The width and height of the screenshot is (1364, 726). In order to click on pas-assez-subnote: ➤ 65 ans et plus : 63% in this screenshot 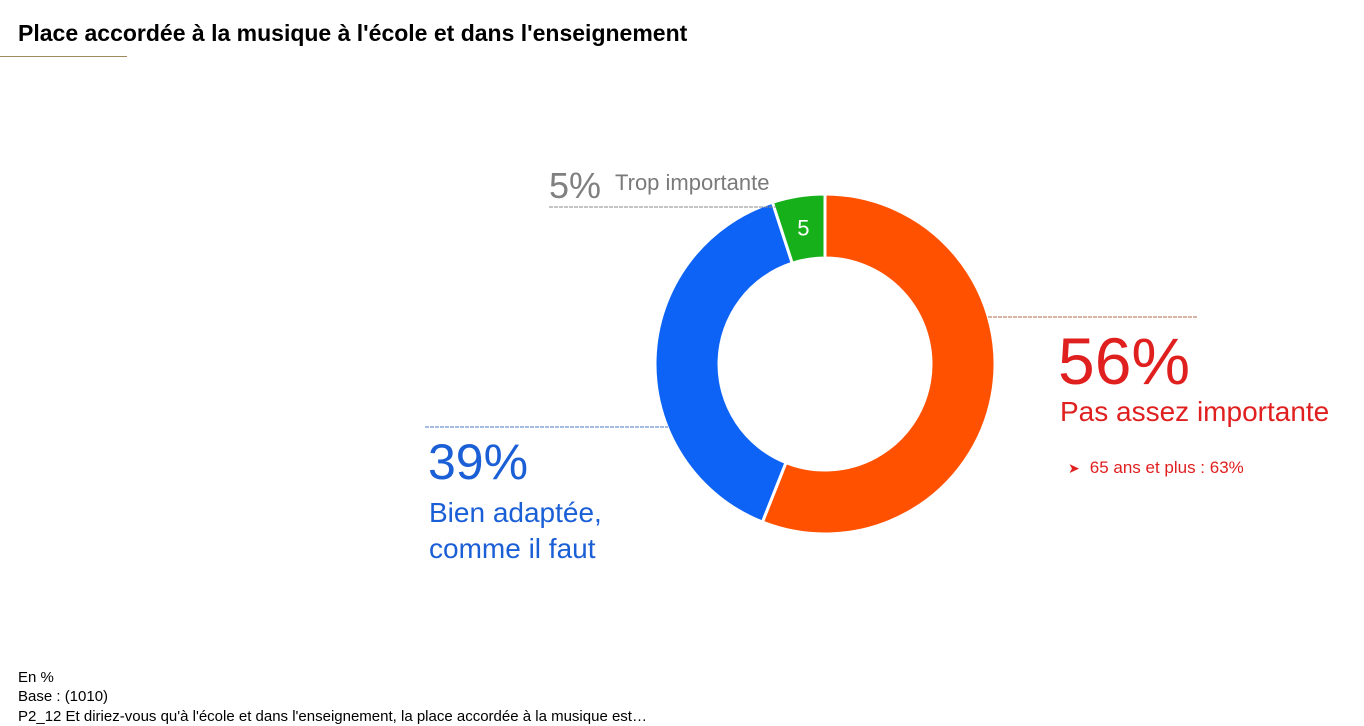, I will do `click(1156, 467)`.